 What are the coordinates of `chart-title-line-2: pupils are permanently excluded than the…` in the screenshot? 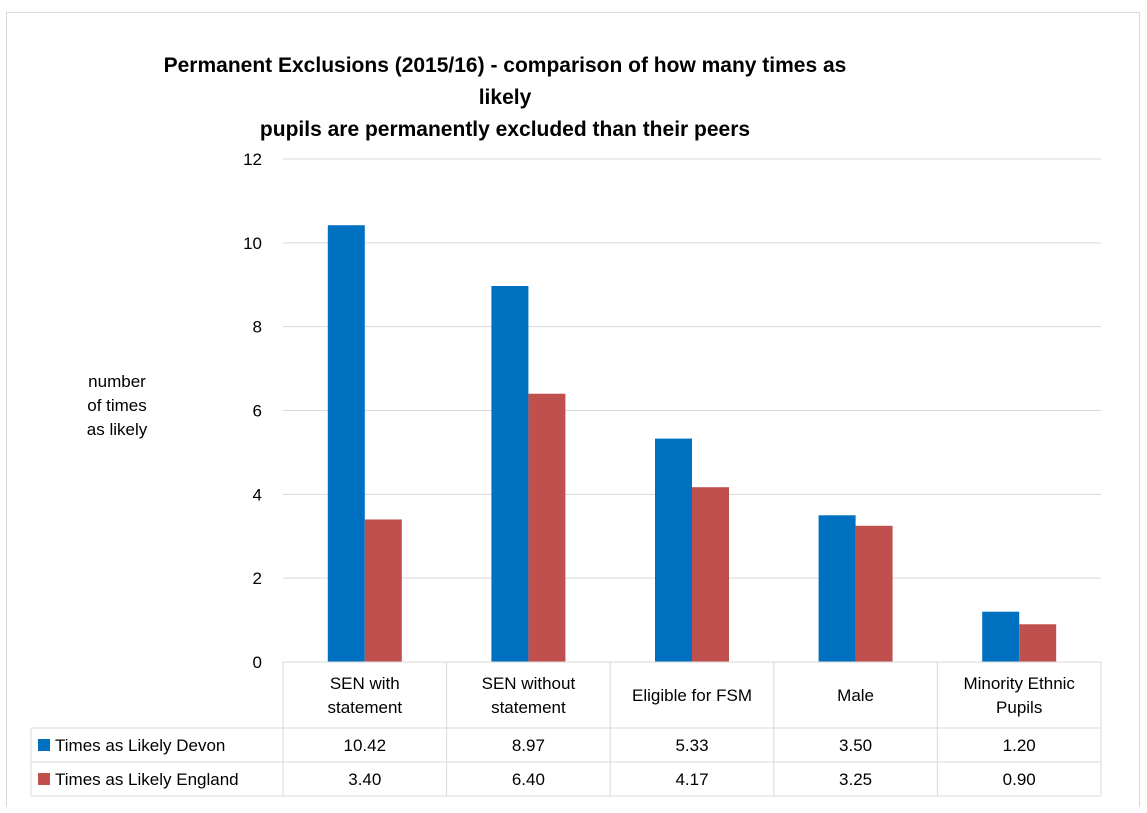 It's located at (505, 129).